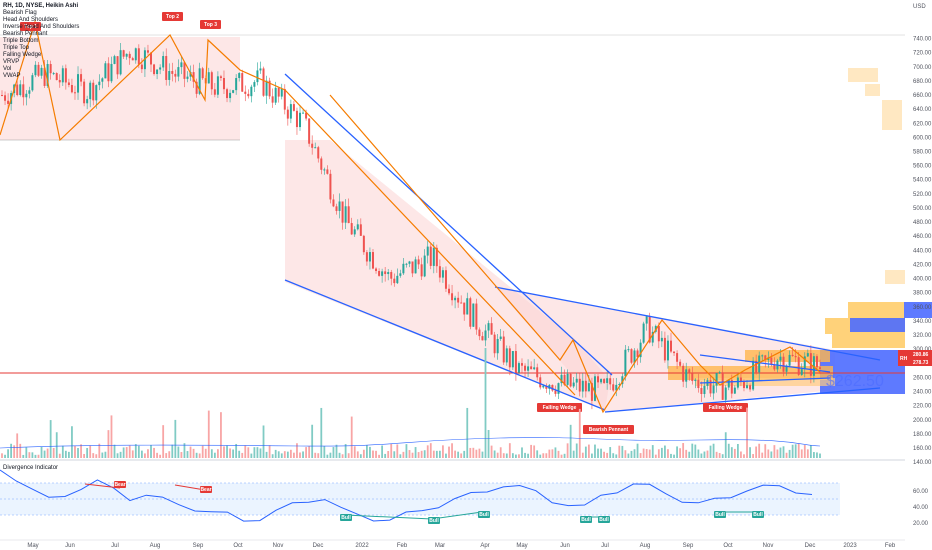 This screenshot has height=550, width=932. Describe the element at coordinates (25, 34) in the screenshot. I see `indicator-label: Bearish Pennant` at that location.